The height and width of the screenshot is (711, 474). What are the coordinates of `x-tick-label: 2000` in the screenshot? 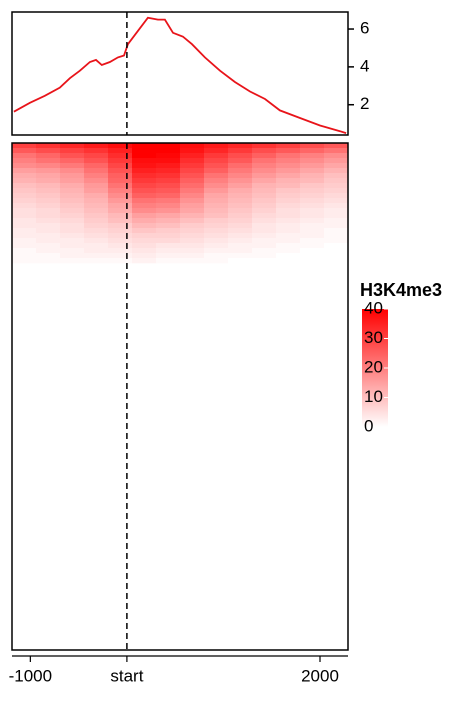 It's located at (320, 675).